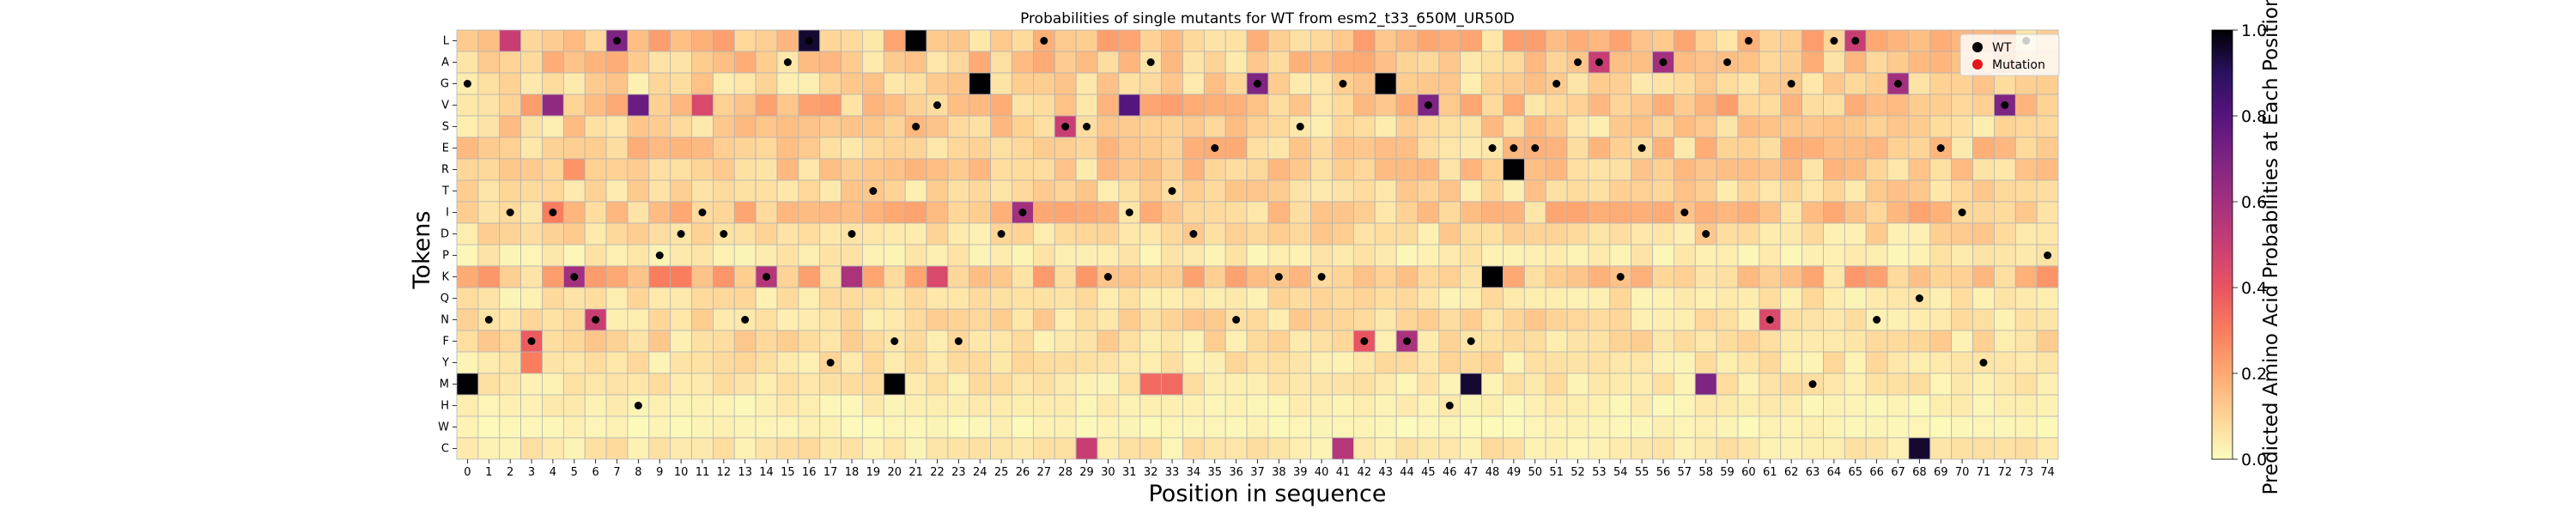 This screenshot has height=515, width=2576. I want to click on y-tick-label: T, so click(445, 191).